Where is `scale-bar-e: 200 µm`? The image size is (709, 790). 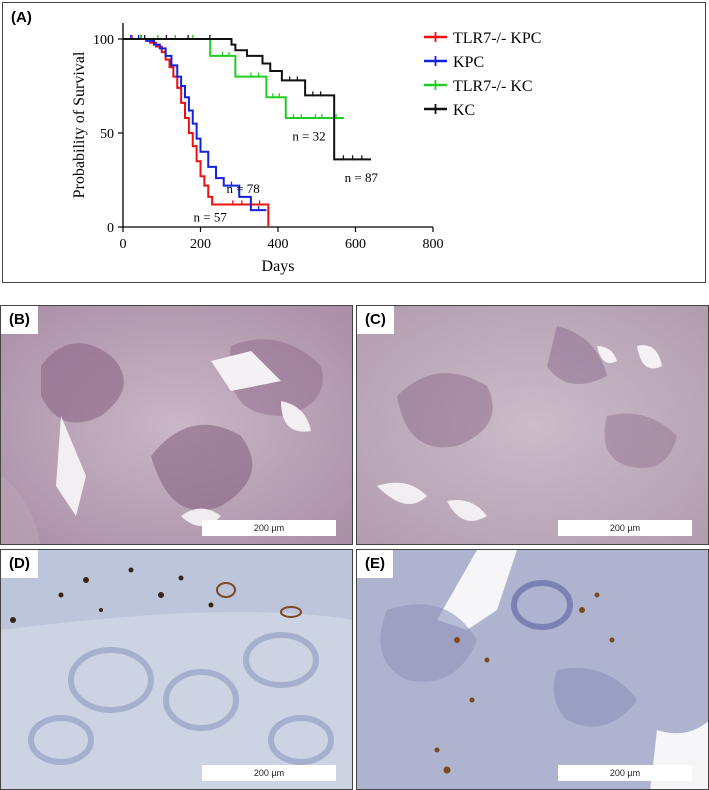
scale-bar-e: 200 µm is located at coordinates (625, 773).